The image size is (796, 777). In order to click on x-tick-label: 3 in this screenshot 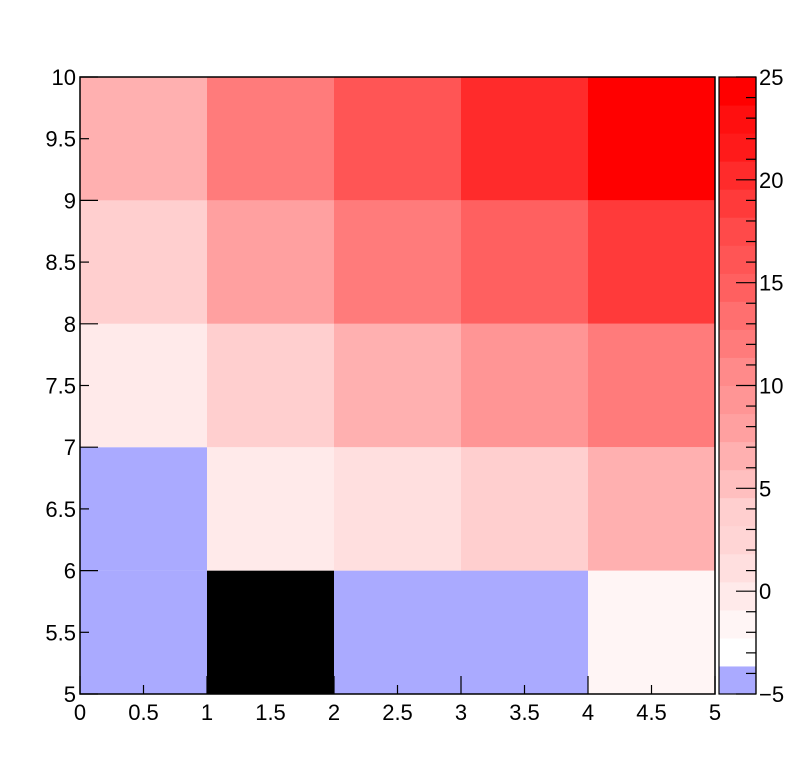, I will do `click(461, 712)`.